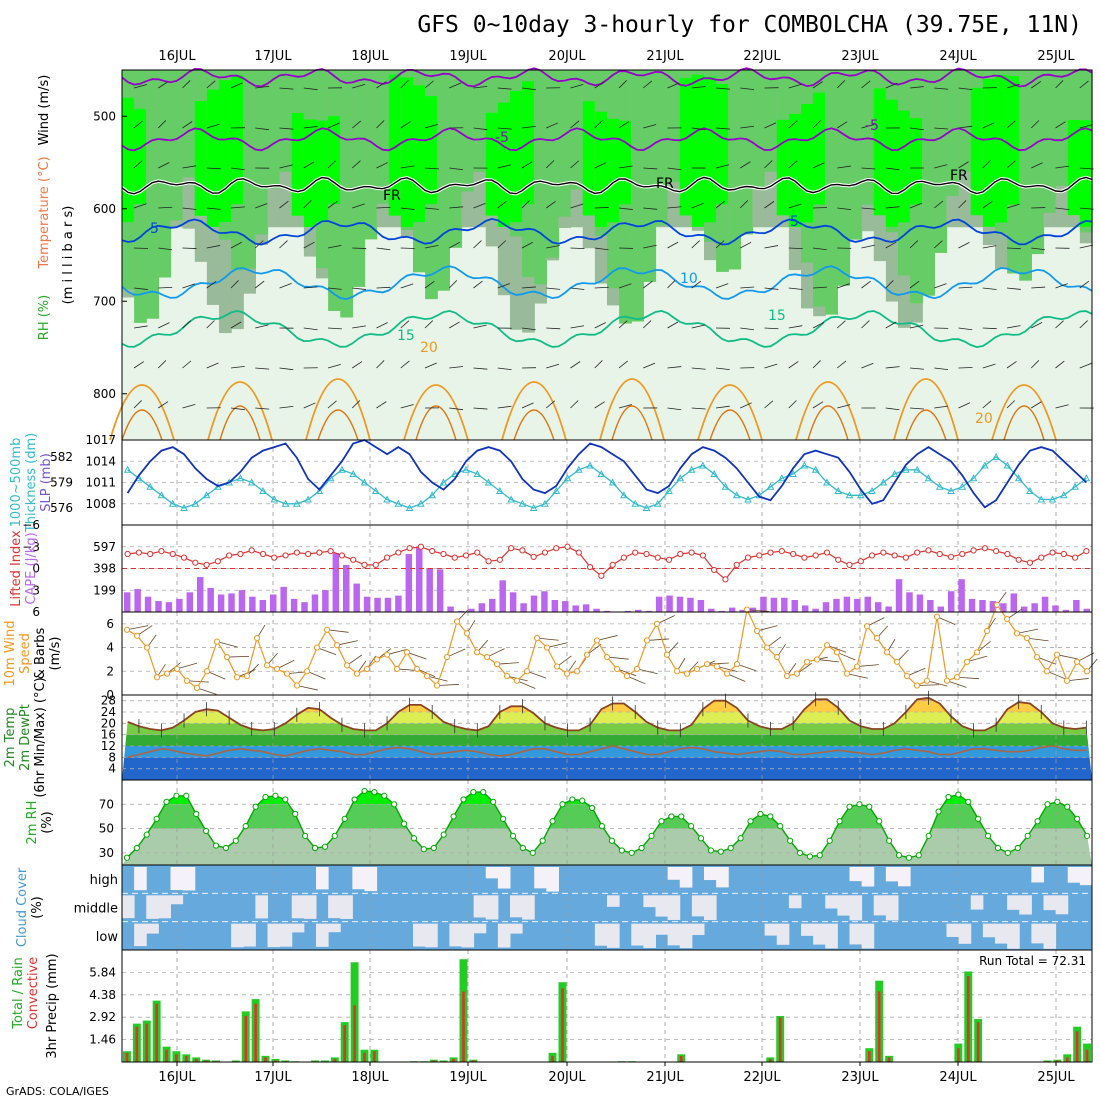  Describe the element at coordinates (607, 752) in the screenshot. I see `temp-color-band` at that location.